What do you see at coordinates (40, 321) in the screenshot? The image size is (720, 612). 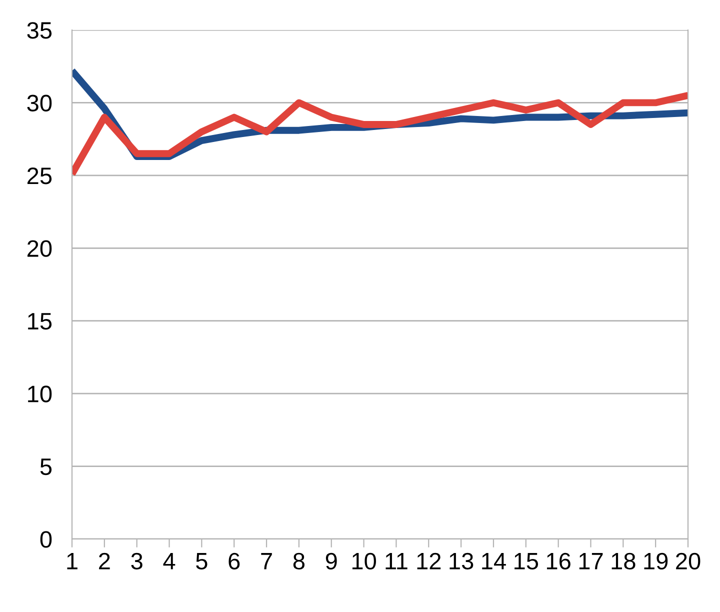 I see `y-tick-label: 15` at bounding box center [40, 321].